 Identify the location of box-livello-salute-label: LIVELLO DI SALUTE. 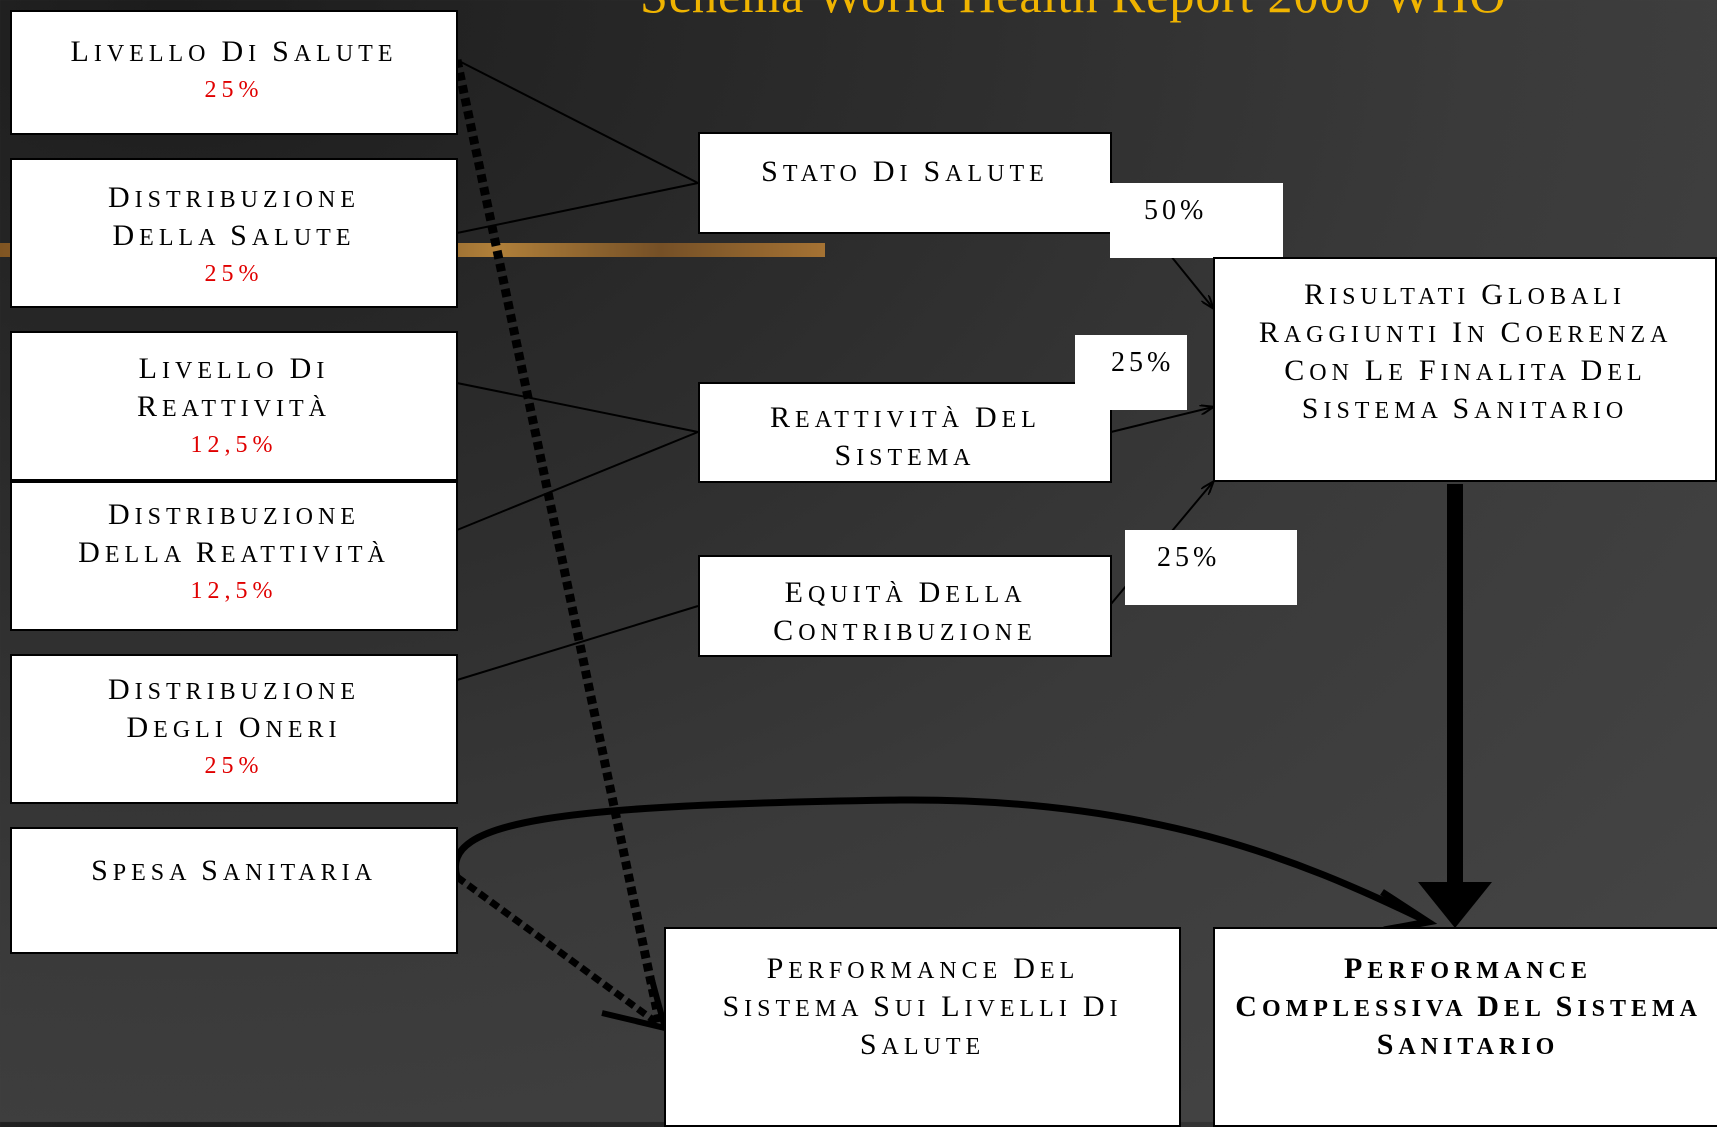
(234, 51).